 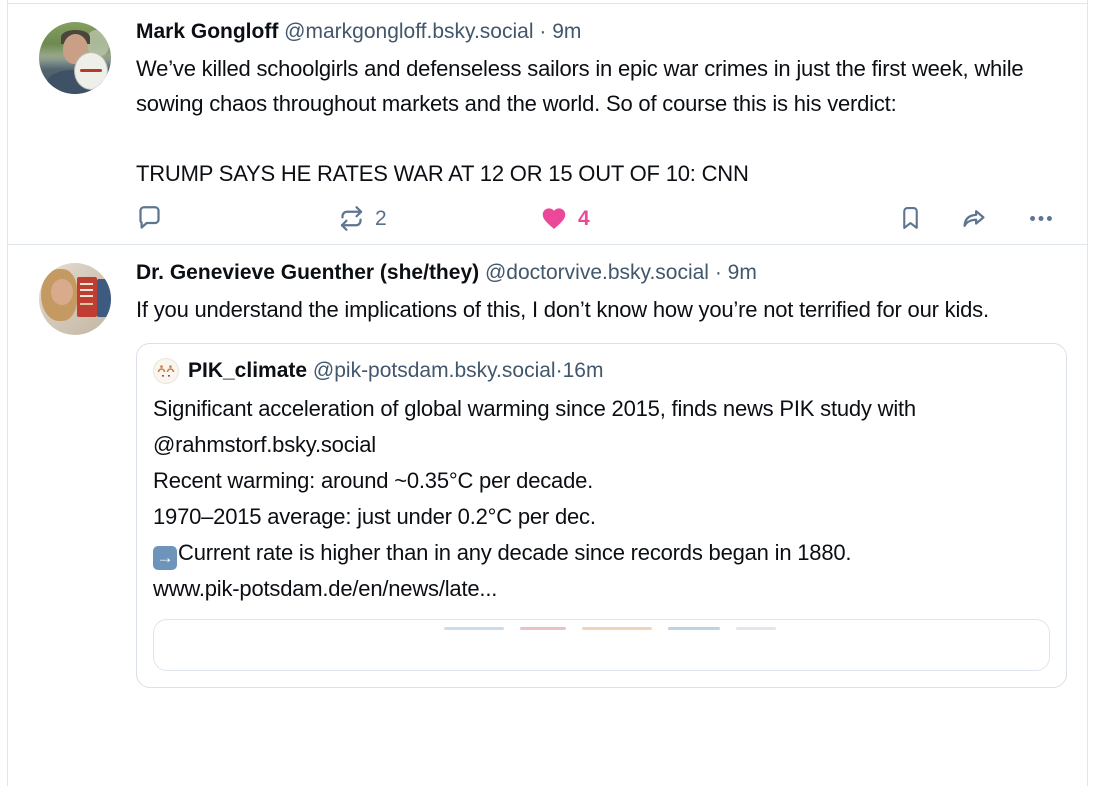 I want to click on timestamp: 16m, so click(x=583, y=370).